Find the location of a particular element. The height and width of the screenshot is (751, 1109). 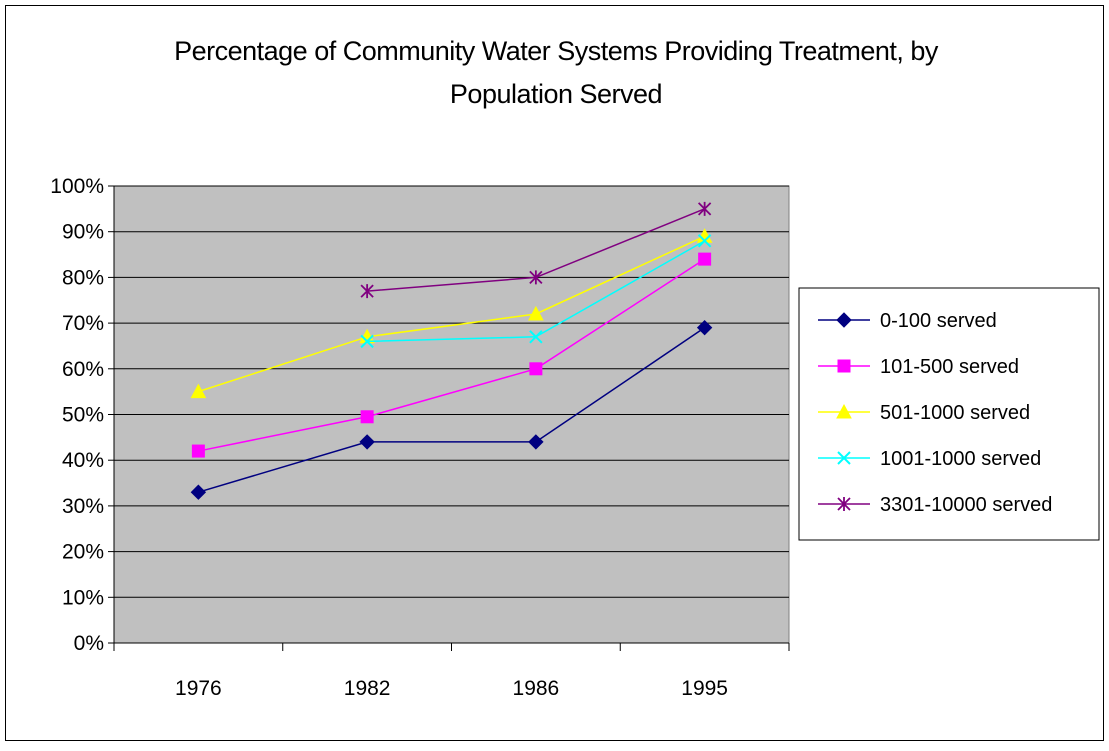

legend-marker-diamond is located at coordinates (844, 320).